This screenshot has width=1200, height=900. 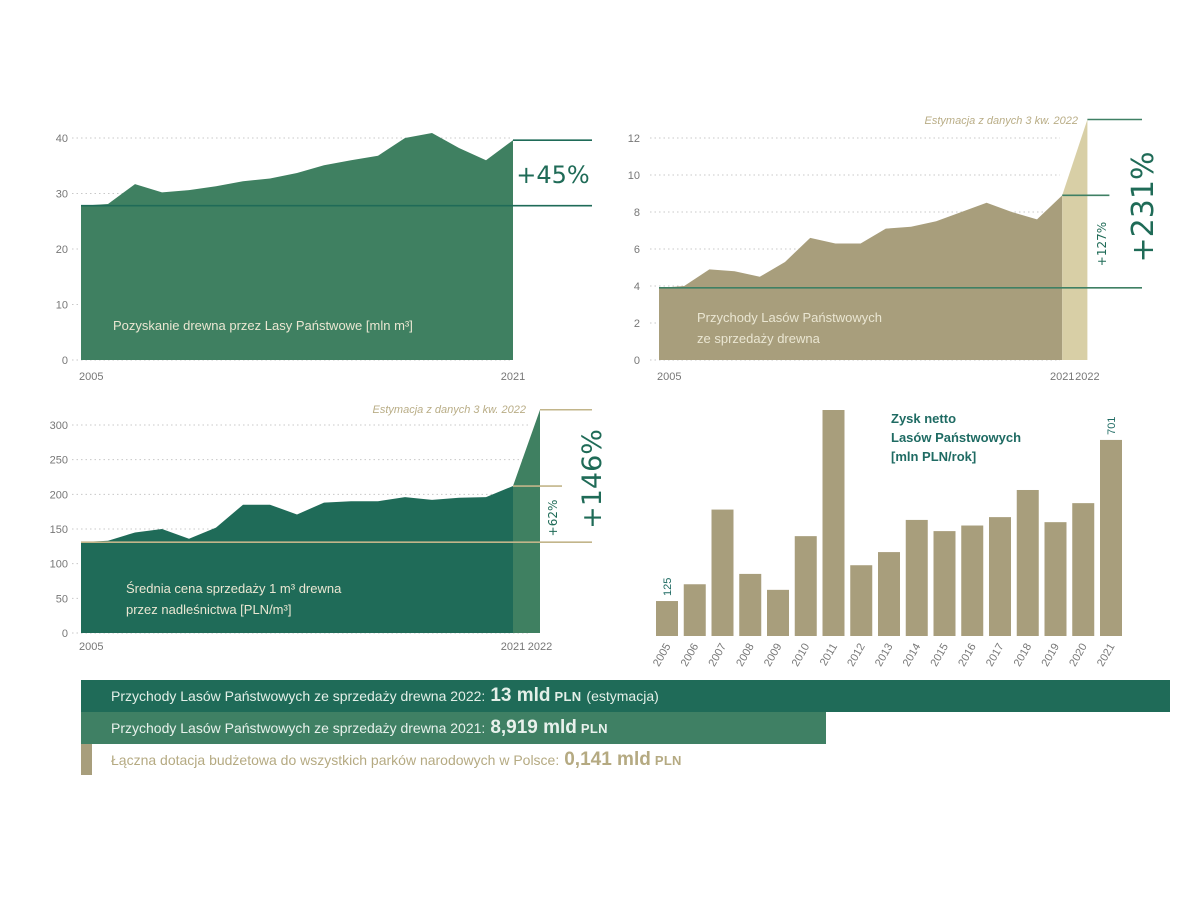 What do you see at coordinates (1111, 537) in the screenshot?
I see `bar-2021` at bounding box center [1111, 537].